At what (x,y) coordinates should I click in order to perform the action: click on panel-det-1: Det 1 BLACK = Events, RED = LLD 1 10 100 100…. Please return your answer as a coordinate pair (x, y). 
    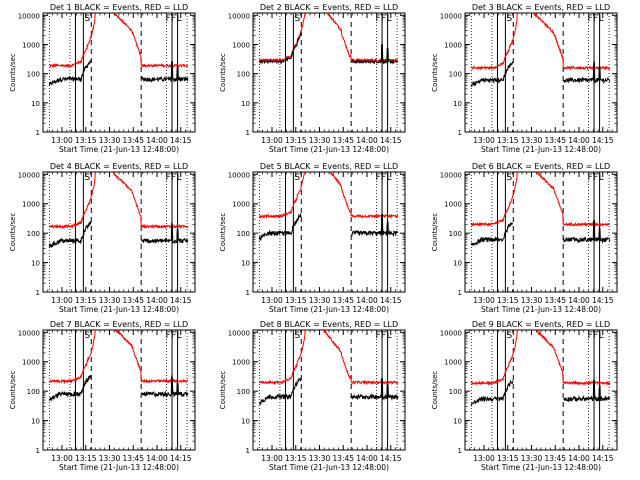
    Looking at the image, I should click on (102, 78).